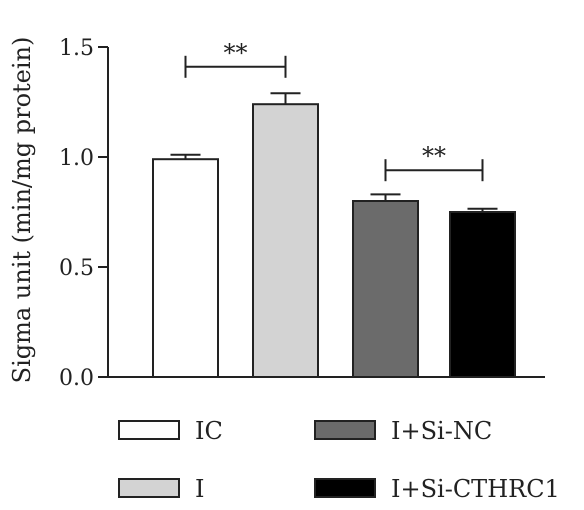 This screenshot has height=510, width=584. What do you see at coordinates (76, 158) in the screenshot?
I see `y-tick-label: 1.0` at bounding box center [76, 158].